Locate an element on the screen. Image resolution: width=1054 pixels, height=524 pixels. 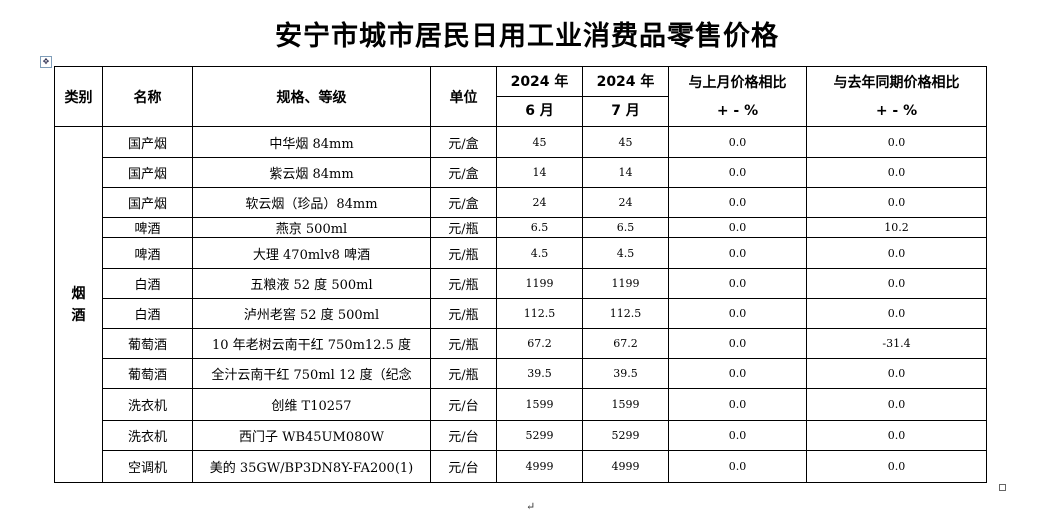
july-price-cell: 112.5 is located at coordinates (625, 313).